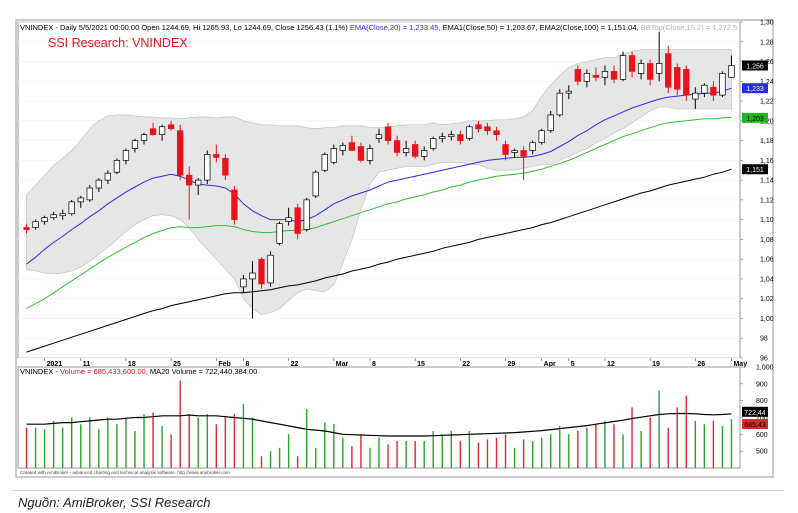 The image size is (798, 513). I want to click on x-tick-label: 2021, so click(55, 364).